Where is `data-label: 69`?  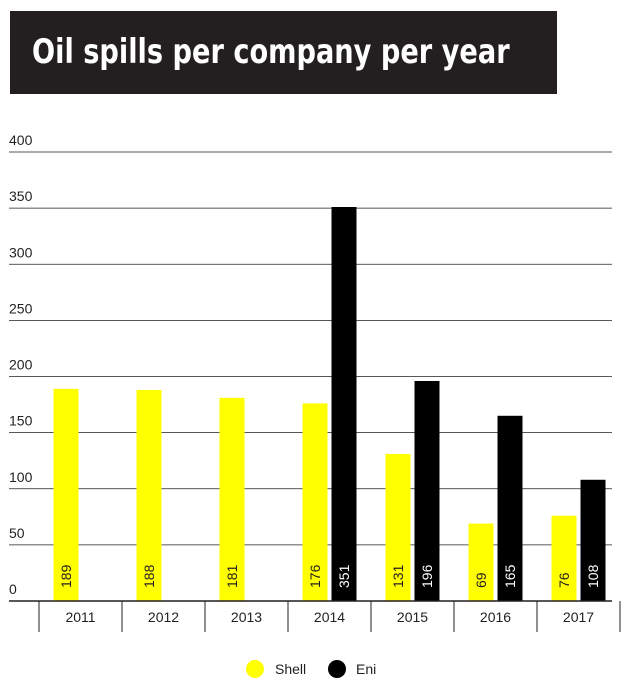
data-label: 69 is located at coordinates (481, 580).